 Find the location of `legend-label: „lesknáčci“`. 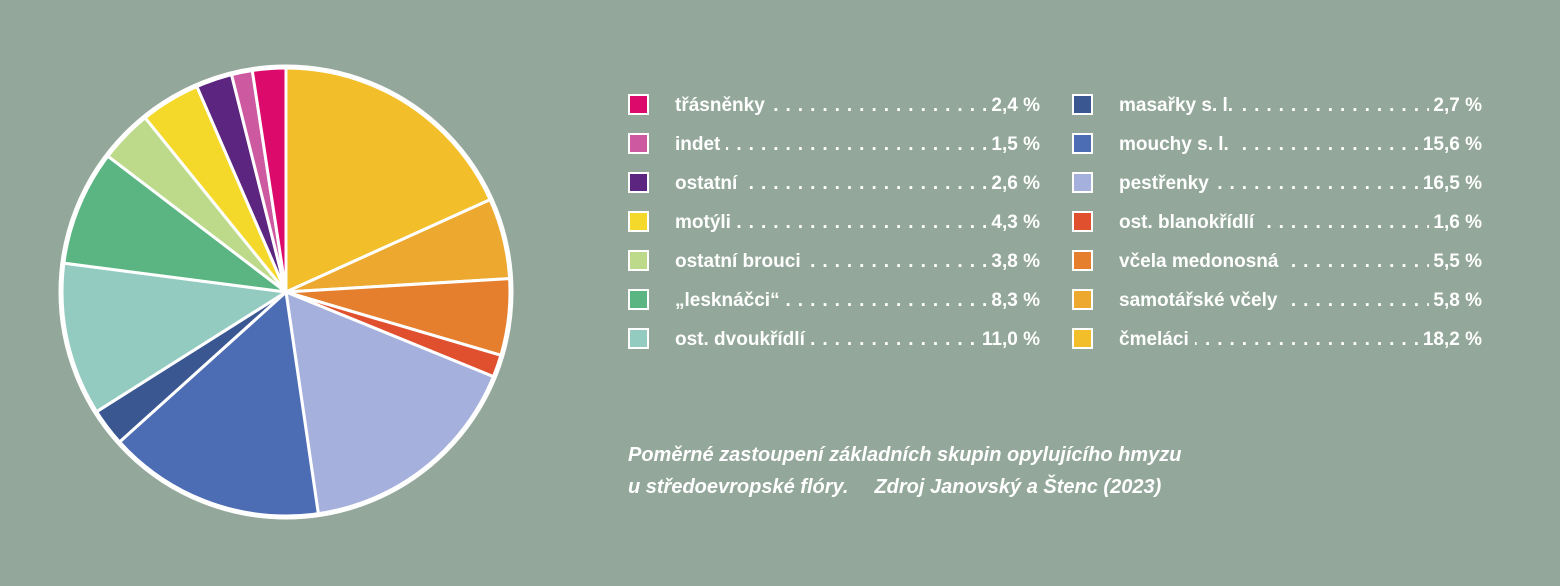

legend-label: „lesknáčci“ is located at coordinates (730, 301).